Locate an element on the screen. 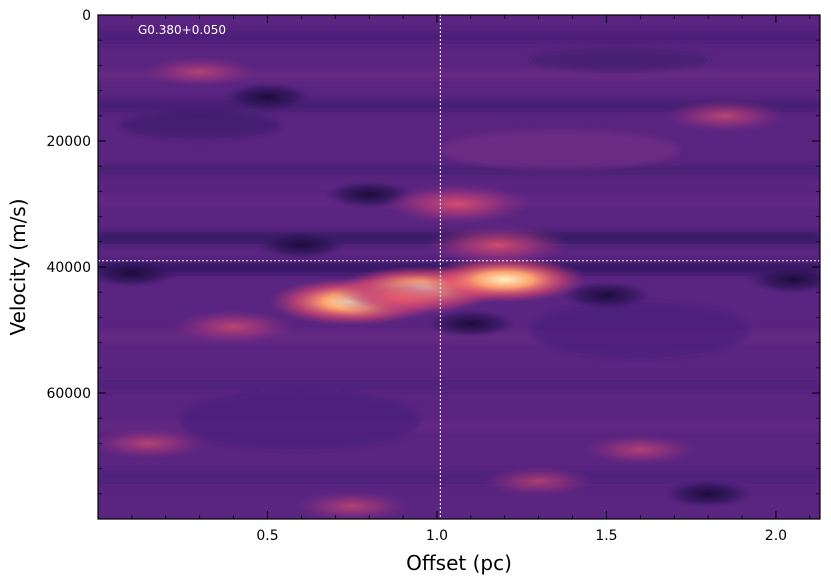 This screenshot has height=584, width=831. y-tick-label: 60000 is located at coordinates (68, 394).